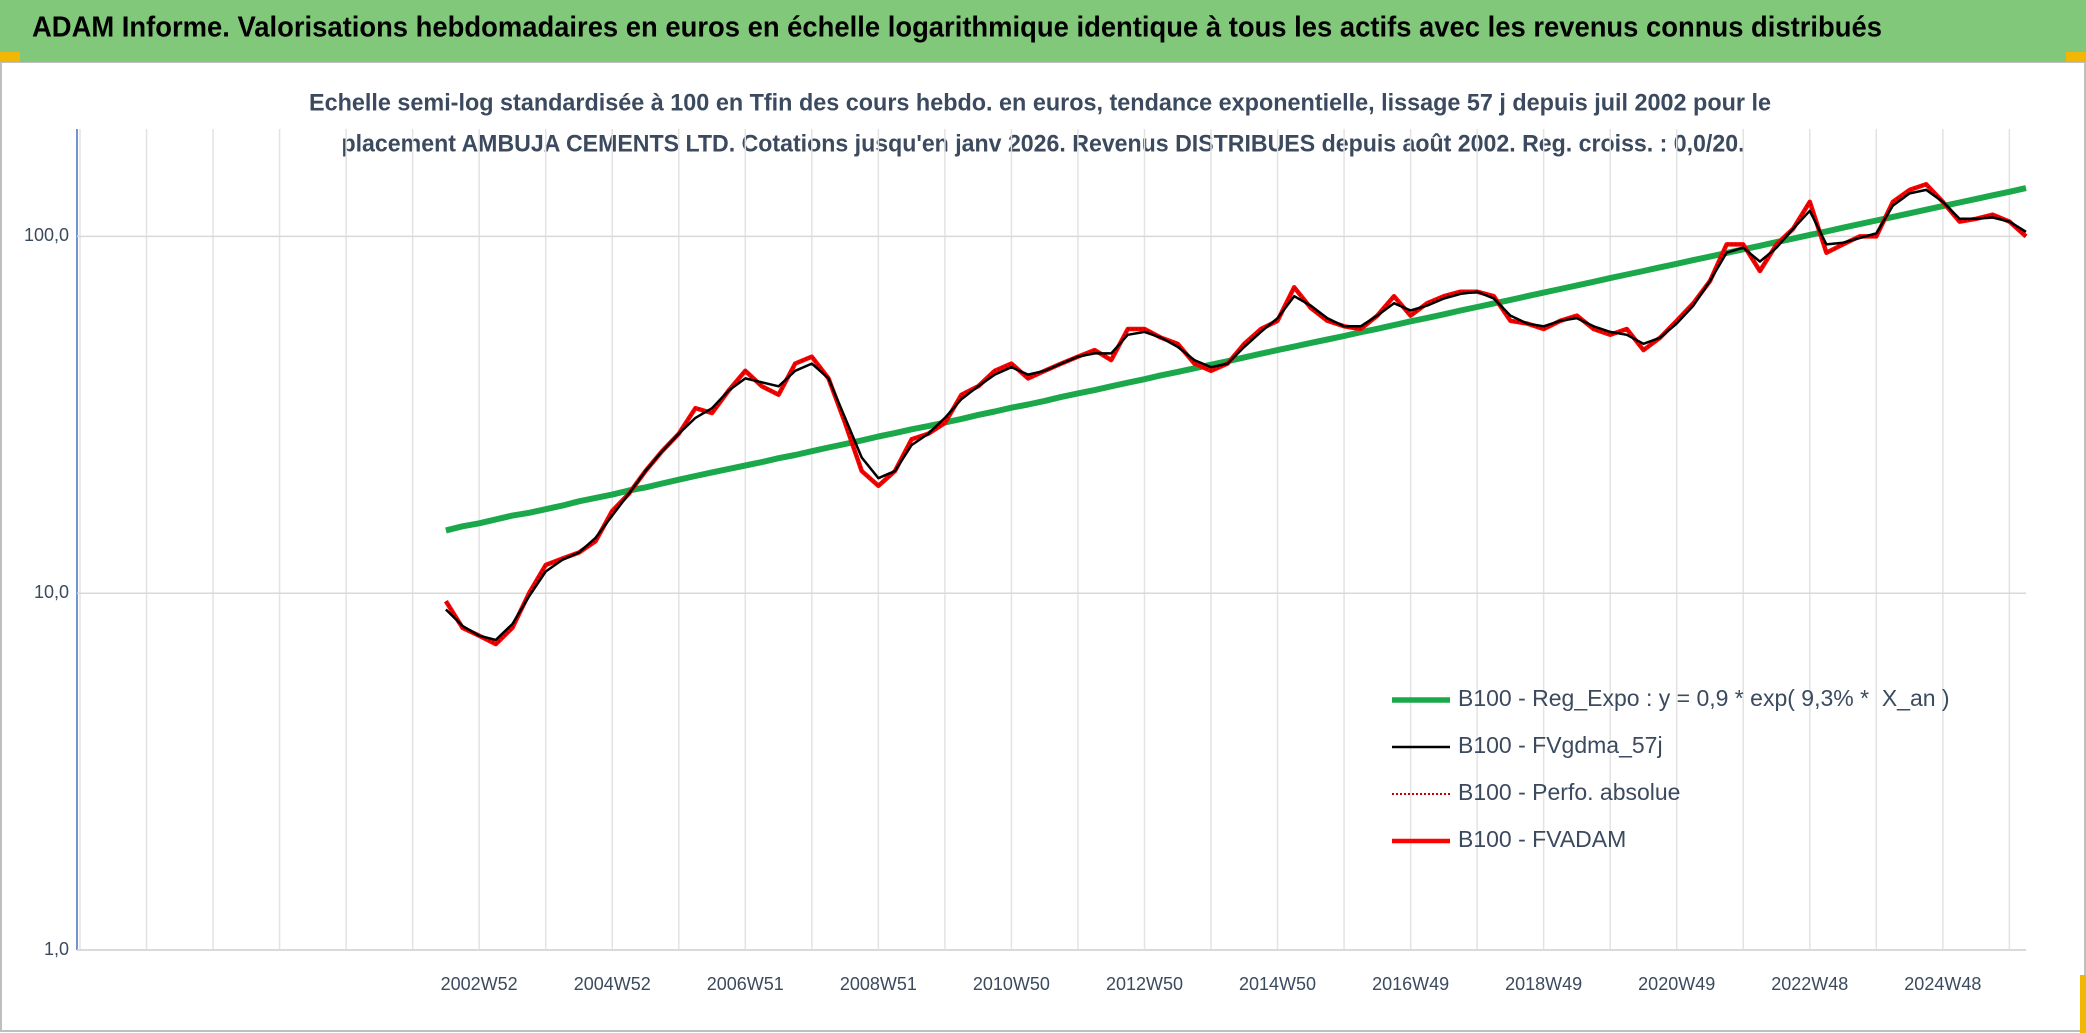 Image resolution: width=2086 pixels, height=1033 pixels. I want to click on y-tick-label: 100,0, so click(46, 235).